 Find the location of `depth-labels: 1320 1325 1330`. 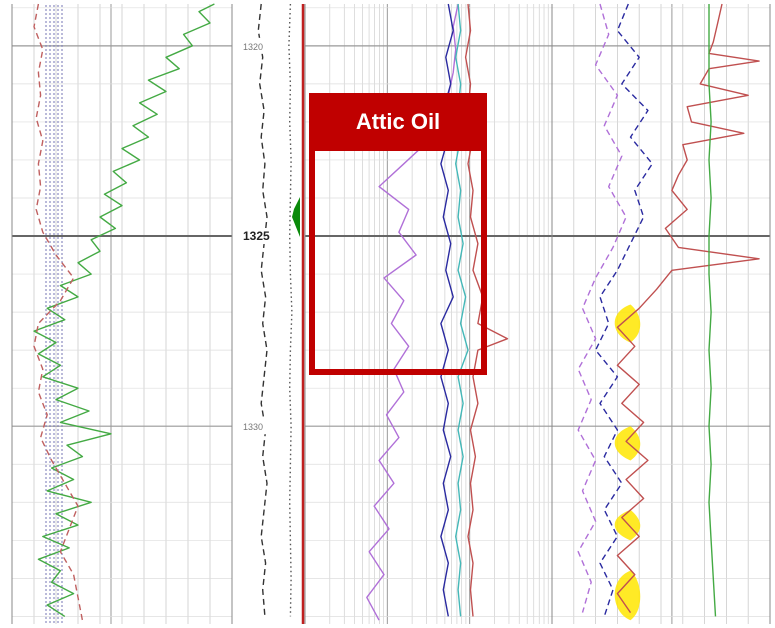

depth-labels: 1320 1325 1330 is located at coordinates (261, 236).